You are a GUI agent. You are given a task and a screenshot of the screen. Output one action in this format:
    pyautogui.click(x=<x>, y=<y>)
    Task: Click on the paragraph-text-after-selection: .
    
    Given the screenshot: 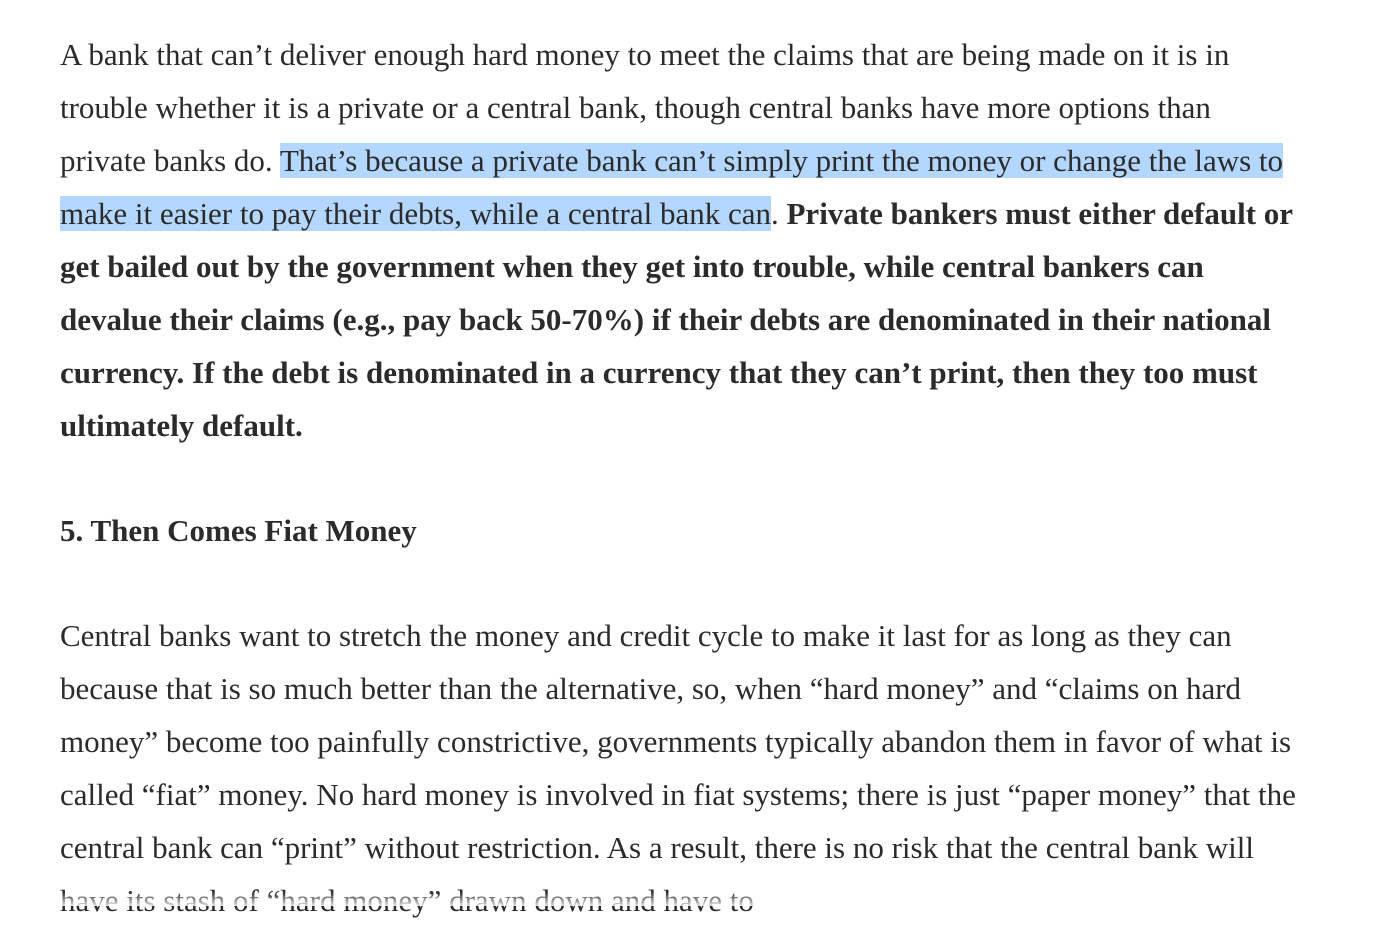 What is the action you would take?
    pyautogui.click(x=779, y=213)
    